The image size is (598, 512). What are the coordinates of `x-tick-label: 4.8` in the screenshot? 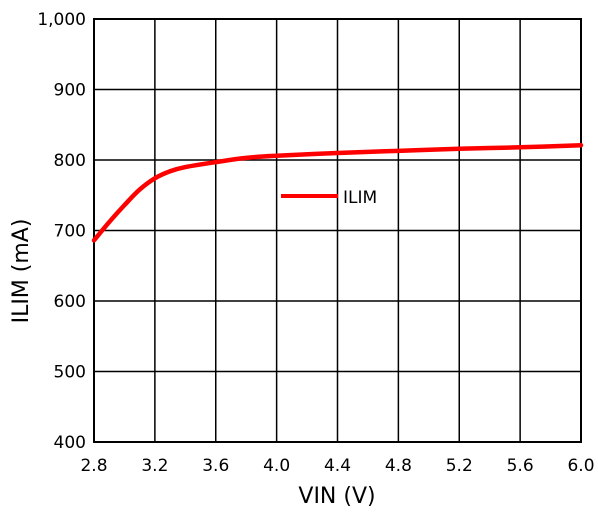 It's located at (398, 466).